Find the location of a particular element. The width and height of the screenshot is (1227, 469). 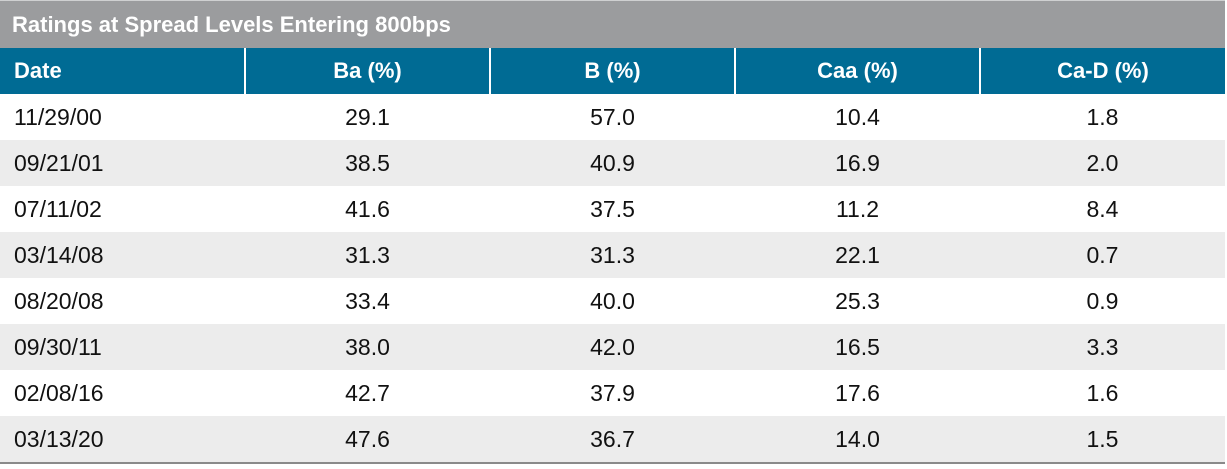

cell-b: 31.3 is located at coordinates (612, 255).